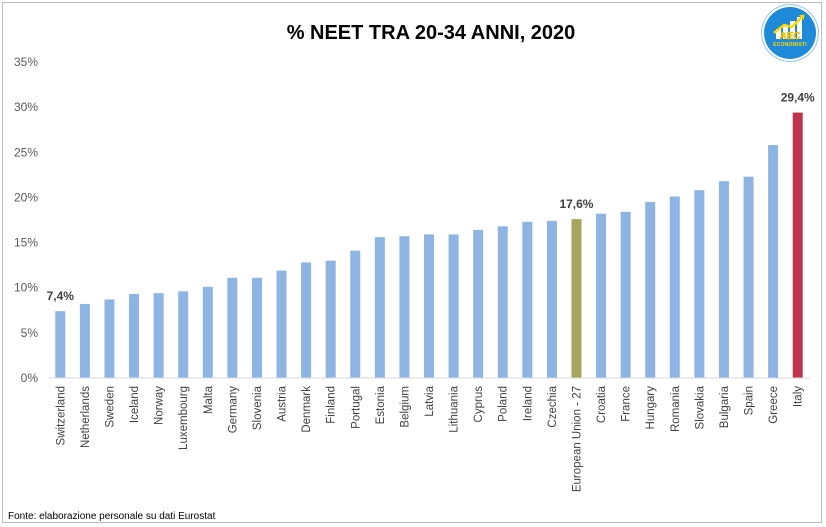 The image size is (826, 527). I want to click on bar-spain, so click(748, 277).